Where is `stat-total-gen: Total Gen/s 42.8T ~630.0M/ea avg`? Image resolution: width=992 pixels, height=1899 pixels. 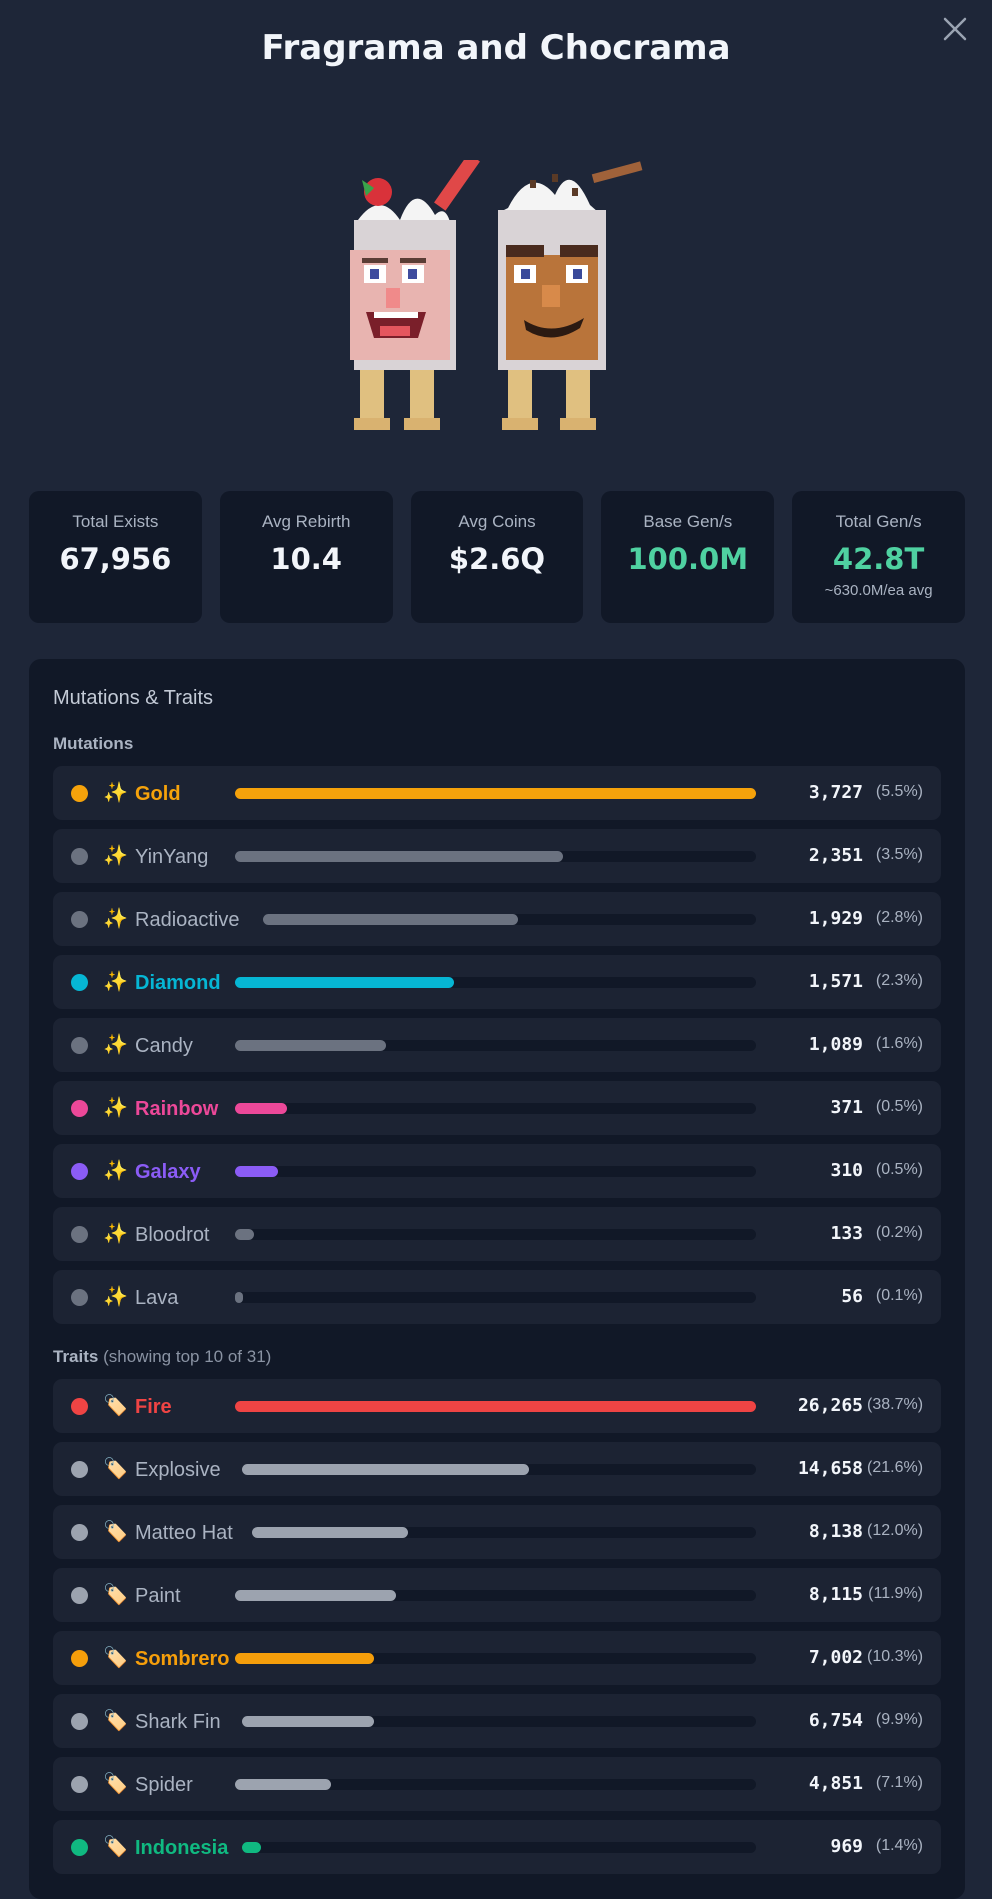 stat-total-gen: Total Gen/s 42.8T ~630.0M/ea avg is located at coordinates (878, 557).